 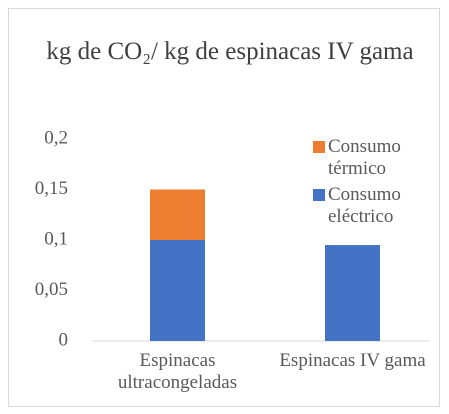 What do you see at coordinates (56, 137) in the screenshot?
I see `y-tick-label: 0,2` at bounding box center [56, 137].